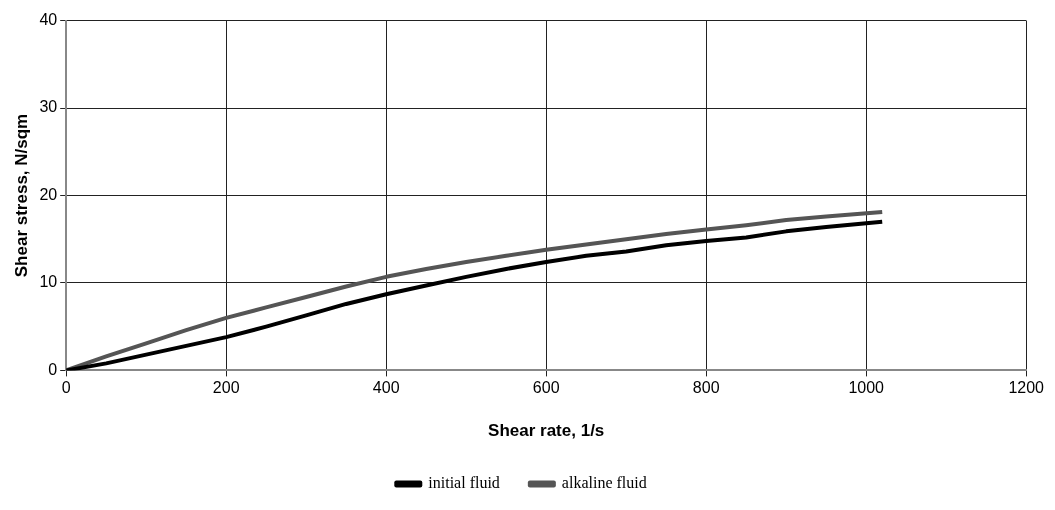 The image size is (1055, 510). What do you see at coordinates (226, 388) in the screenshot?
I see `x-tick-label: 200` at bounding box center [226, 388].